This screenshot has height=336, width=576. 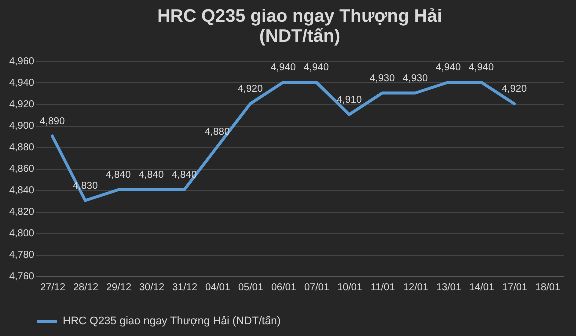 What do you see at coordinates (22, 212) in the screenshot?
I see `y-tick-label: 4,820` at bounding box center [22, 212].